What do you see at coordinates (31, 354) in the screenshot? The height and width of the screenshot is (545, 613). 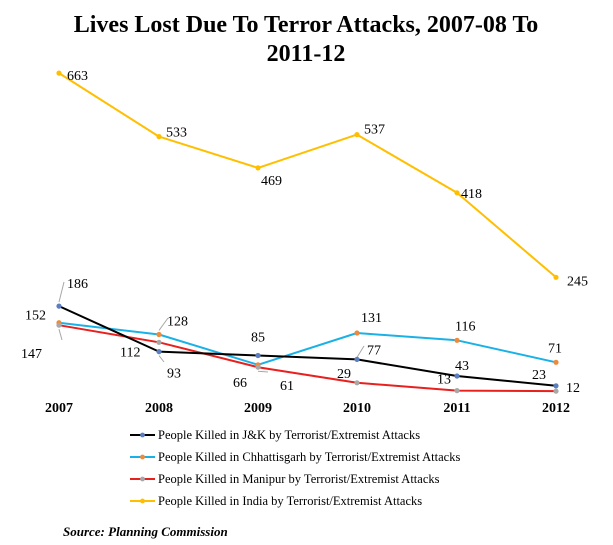 I see `data-label-s2-0: 147` at bounding box center [31, 354].